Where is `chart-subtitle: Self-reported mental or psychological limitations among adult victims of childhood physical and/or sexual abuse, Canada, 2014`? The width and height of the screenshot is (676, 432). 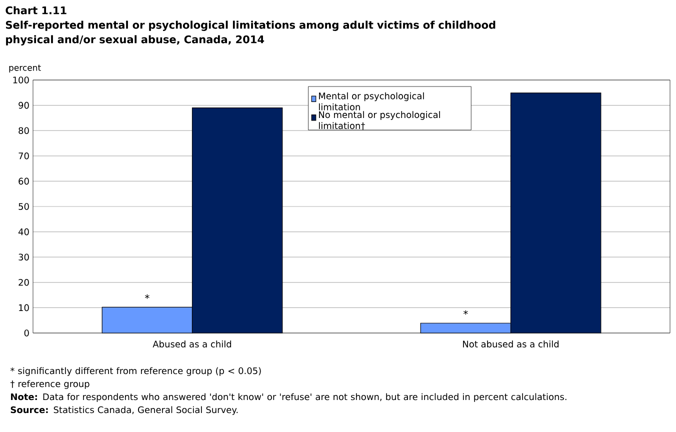 chart-subtitle: Self-reported mental or psychological limitations among adult victims of childhood physical and/or sexual abuse, Canada, 2014 is located at coordinates (251, 33).